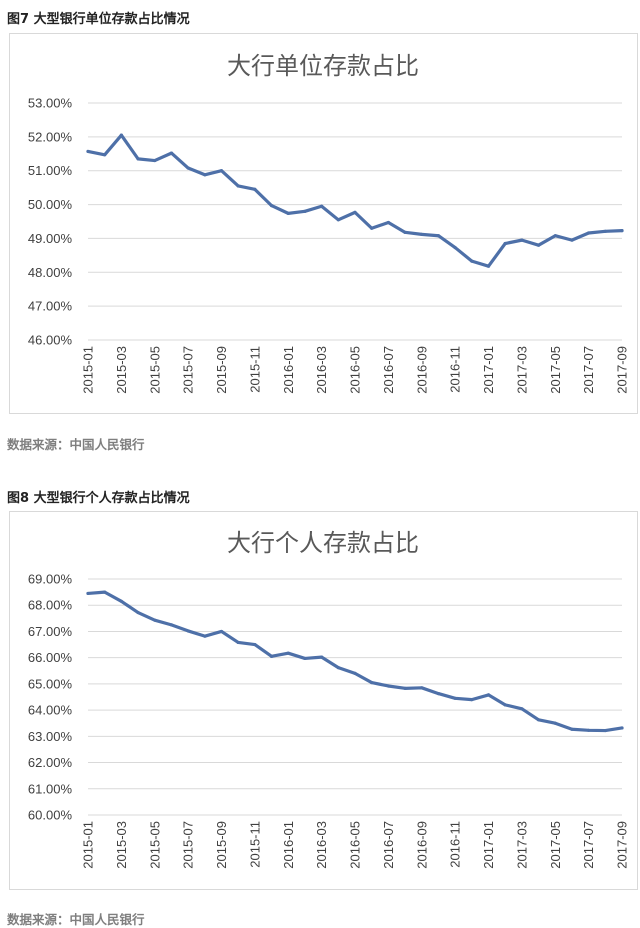  I want to click on y-tick-label: 63.00%, so click(50, 736).